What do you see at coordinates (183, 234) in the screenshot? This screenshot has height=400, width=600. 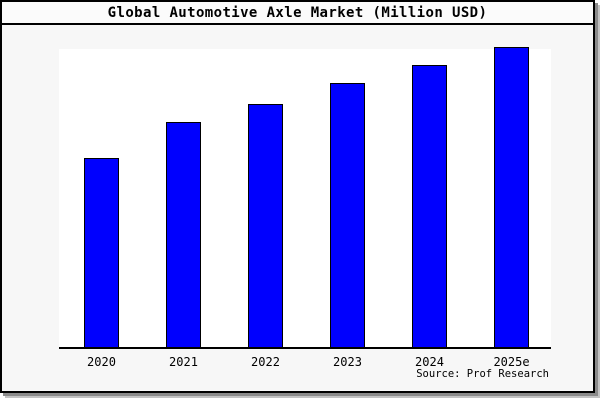 I see `bar-2021` at bounding box center [183, 234].